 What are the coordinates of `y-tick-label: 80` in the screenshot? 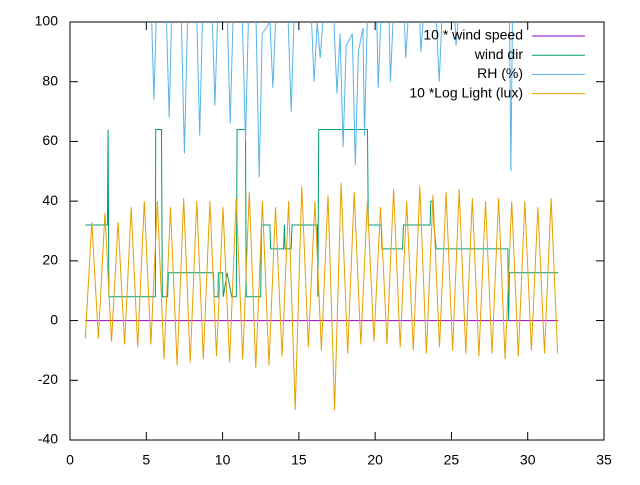 It's located at (50, 80).